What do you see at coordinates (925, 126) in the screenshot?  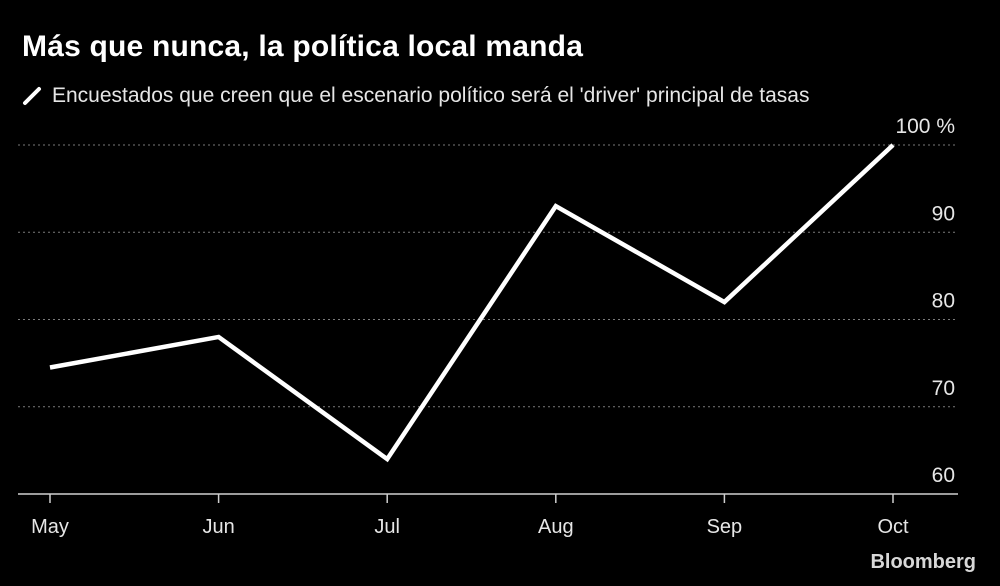 I see `y-tick-label-100: 100 %` at bounding box center [925, 126].